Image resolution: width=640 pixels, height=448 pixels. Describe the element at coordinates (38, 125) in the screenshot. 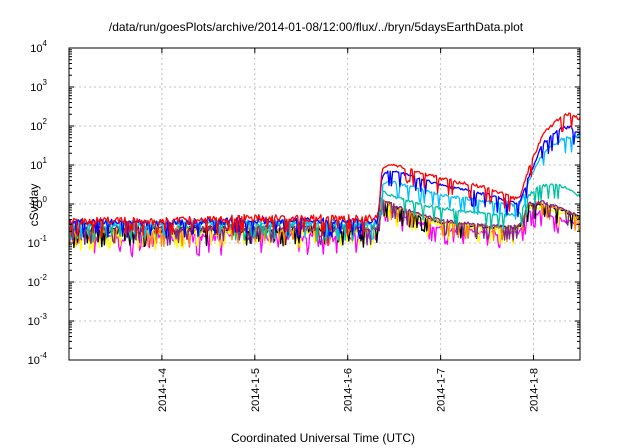

I see `y-tick-label: 10²` at that location.